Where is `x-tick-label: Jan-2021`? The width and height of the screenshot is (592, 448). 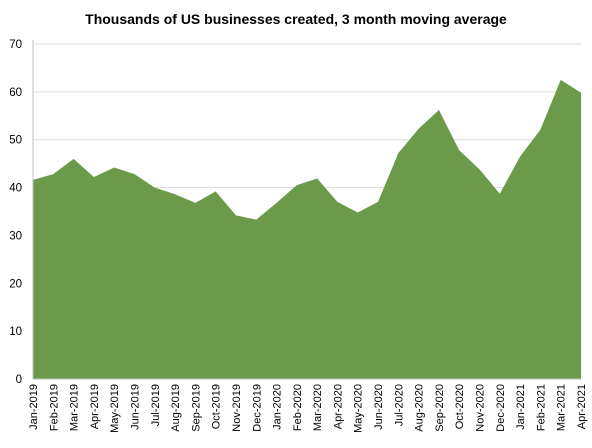
x-tick-label: Jan-2021 is located at coordinates (521, 407).